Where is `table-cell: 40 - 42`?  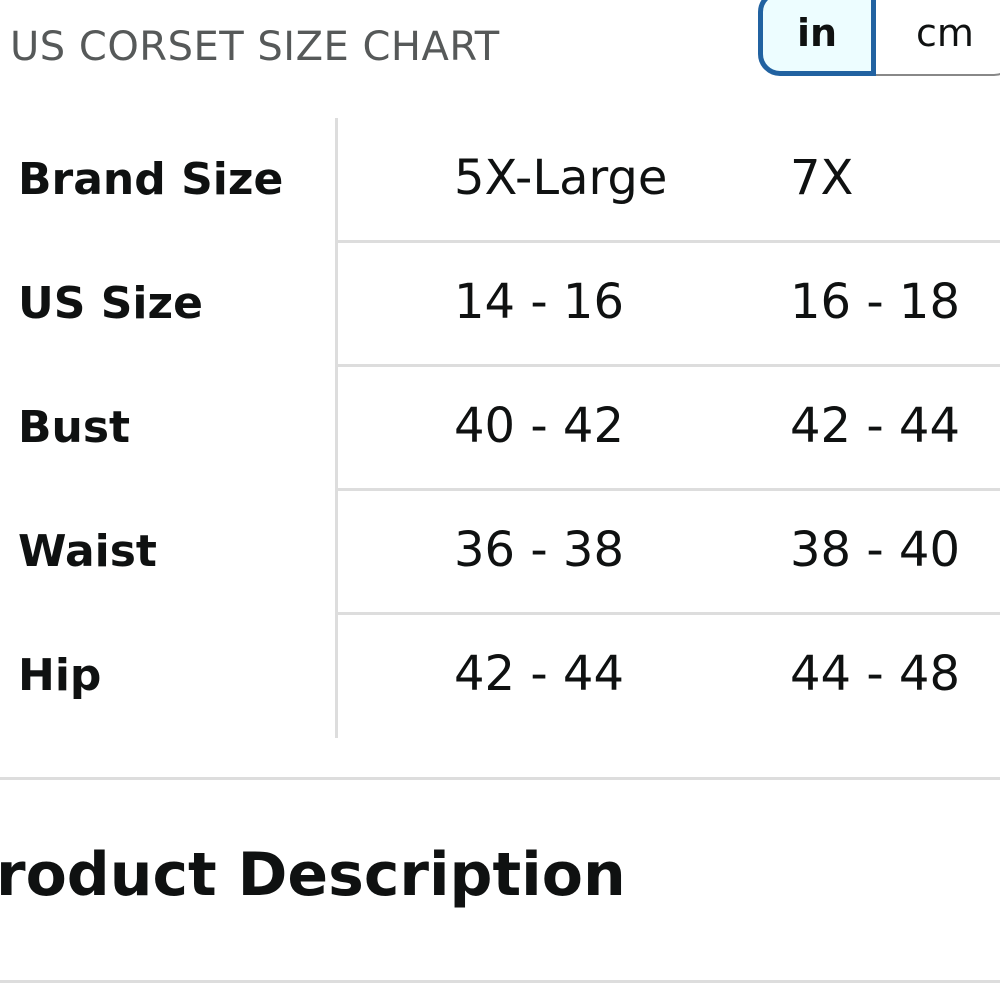
table-cell: 40 - 42 is located at coordinates (539, 426).